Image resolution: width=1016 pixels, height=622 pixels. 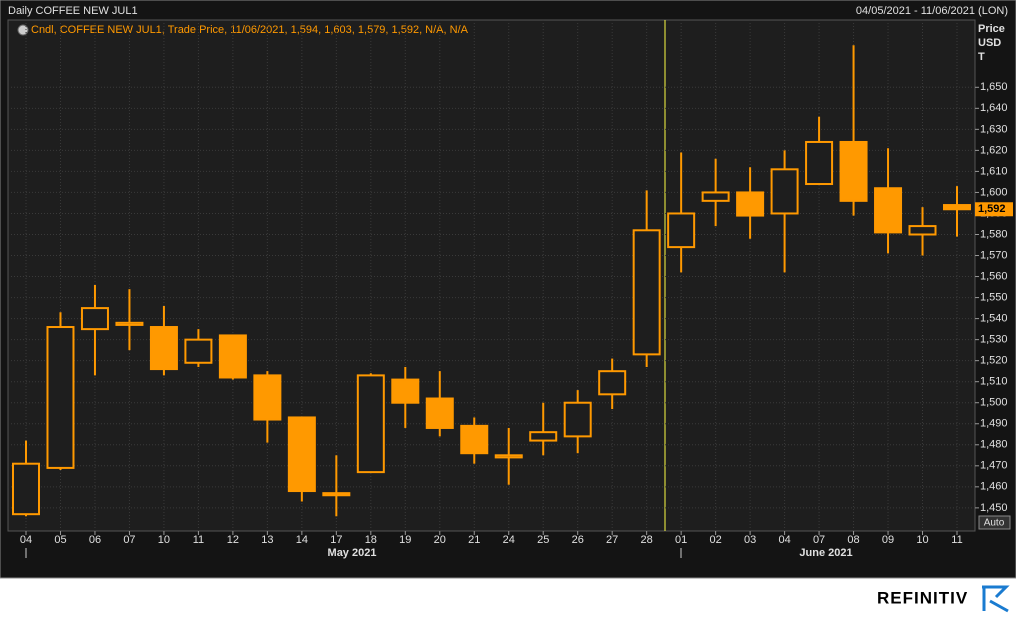 What do you see at coordinates (95, 540) in the screenshot?
I see `x-tick-label: 06` at bounding box center [95, 540].